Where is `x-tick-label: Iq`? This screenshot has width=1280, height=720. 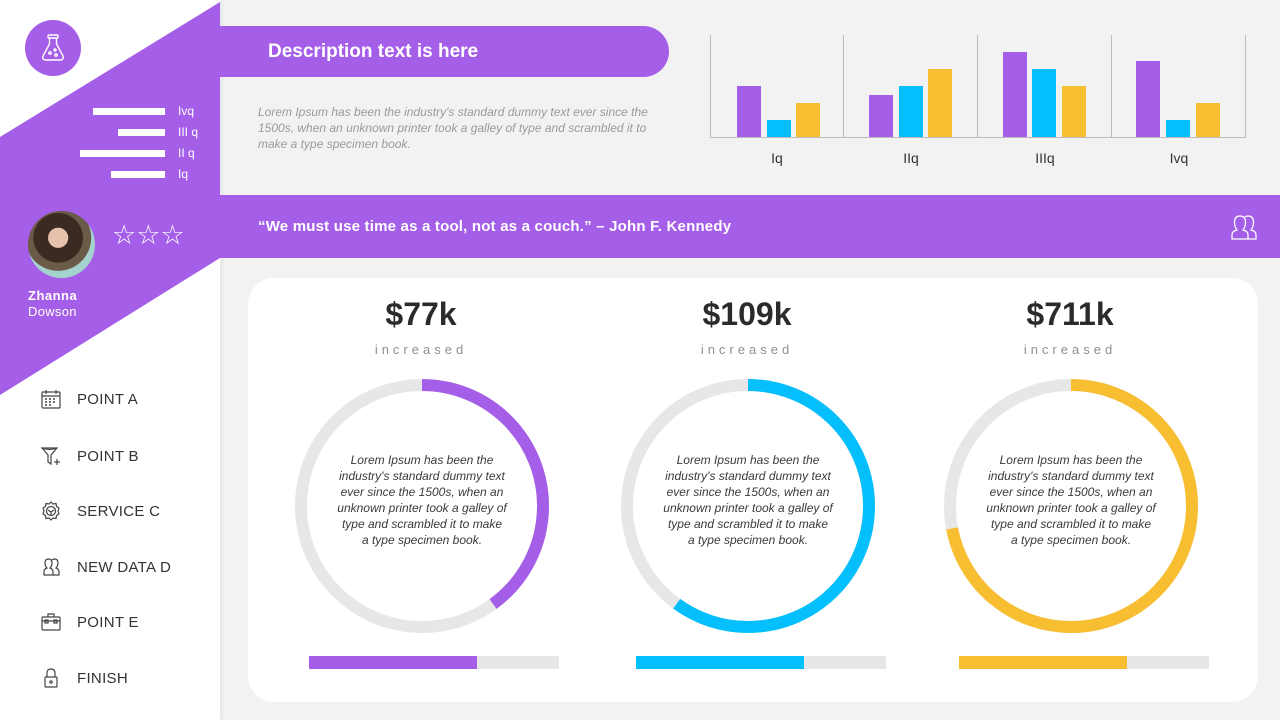 x-tick-label: Iq is located at coordinates (777, 158).